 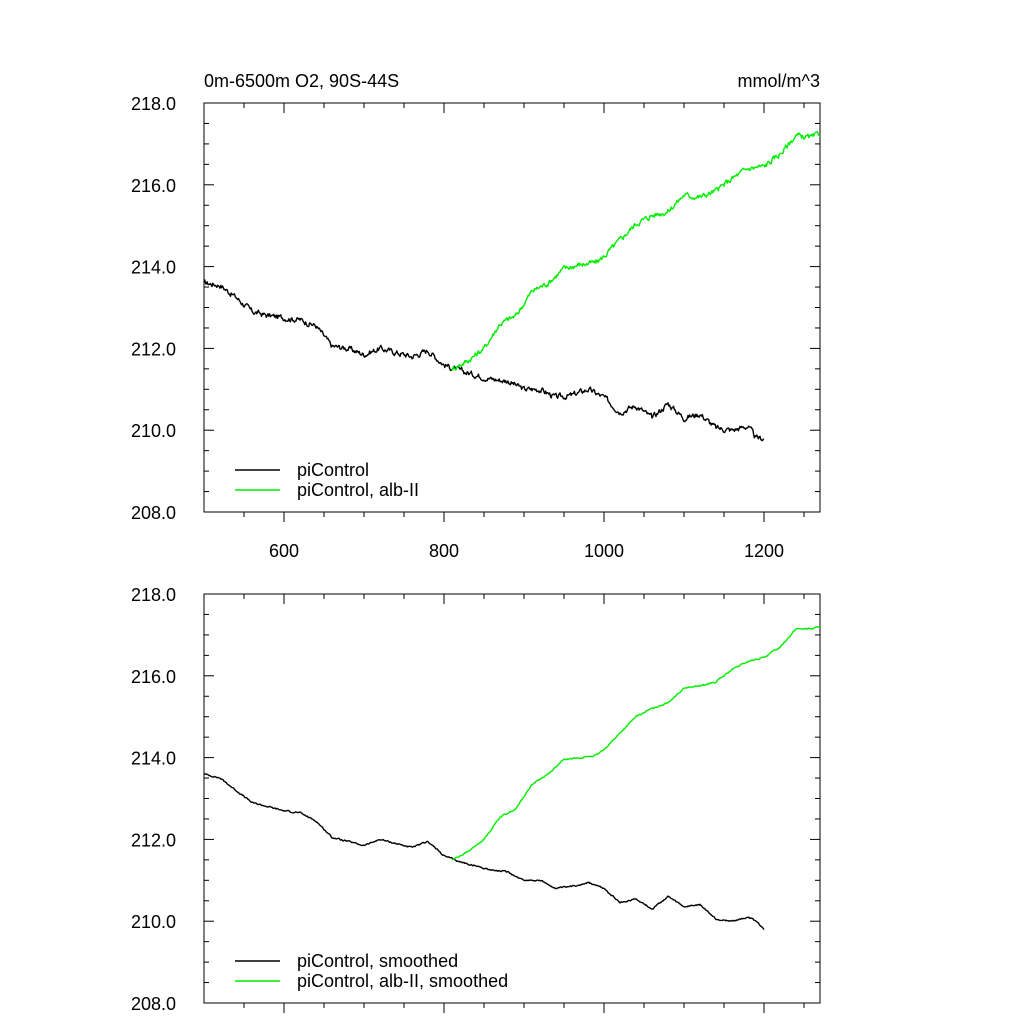 I want to click on top-series-picontrol-line, so click(x=484, y=360).